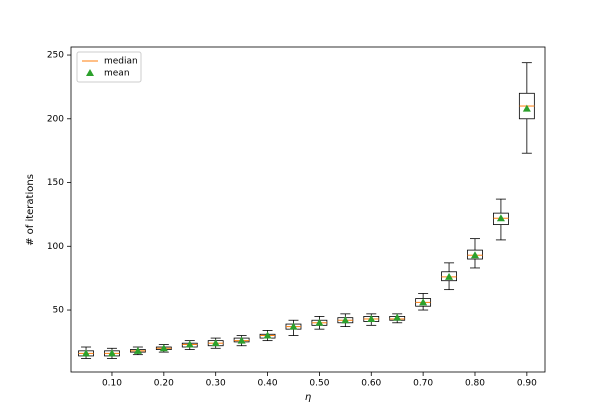 The height and width of the screenshot is (418, 598). I want to click on x-tick-label: 0.60, so click(371, 384).